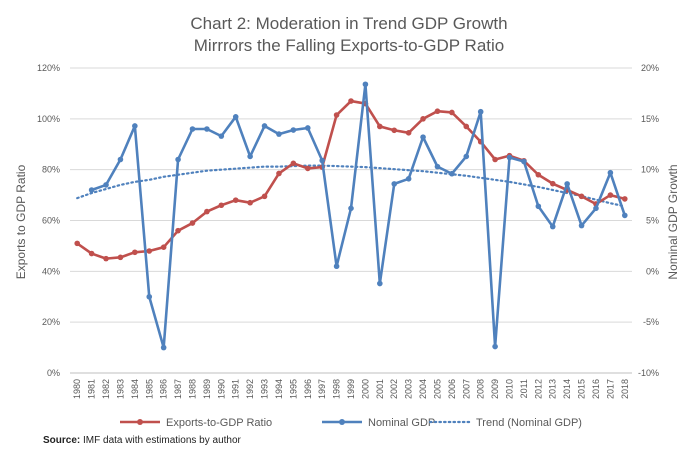 This screenshot has width=698, height=454. What do you see at coordinates (135, 389) in the screenshot?
I see `x-tick-label: 1984` at bounding box center [135, 389].